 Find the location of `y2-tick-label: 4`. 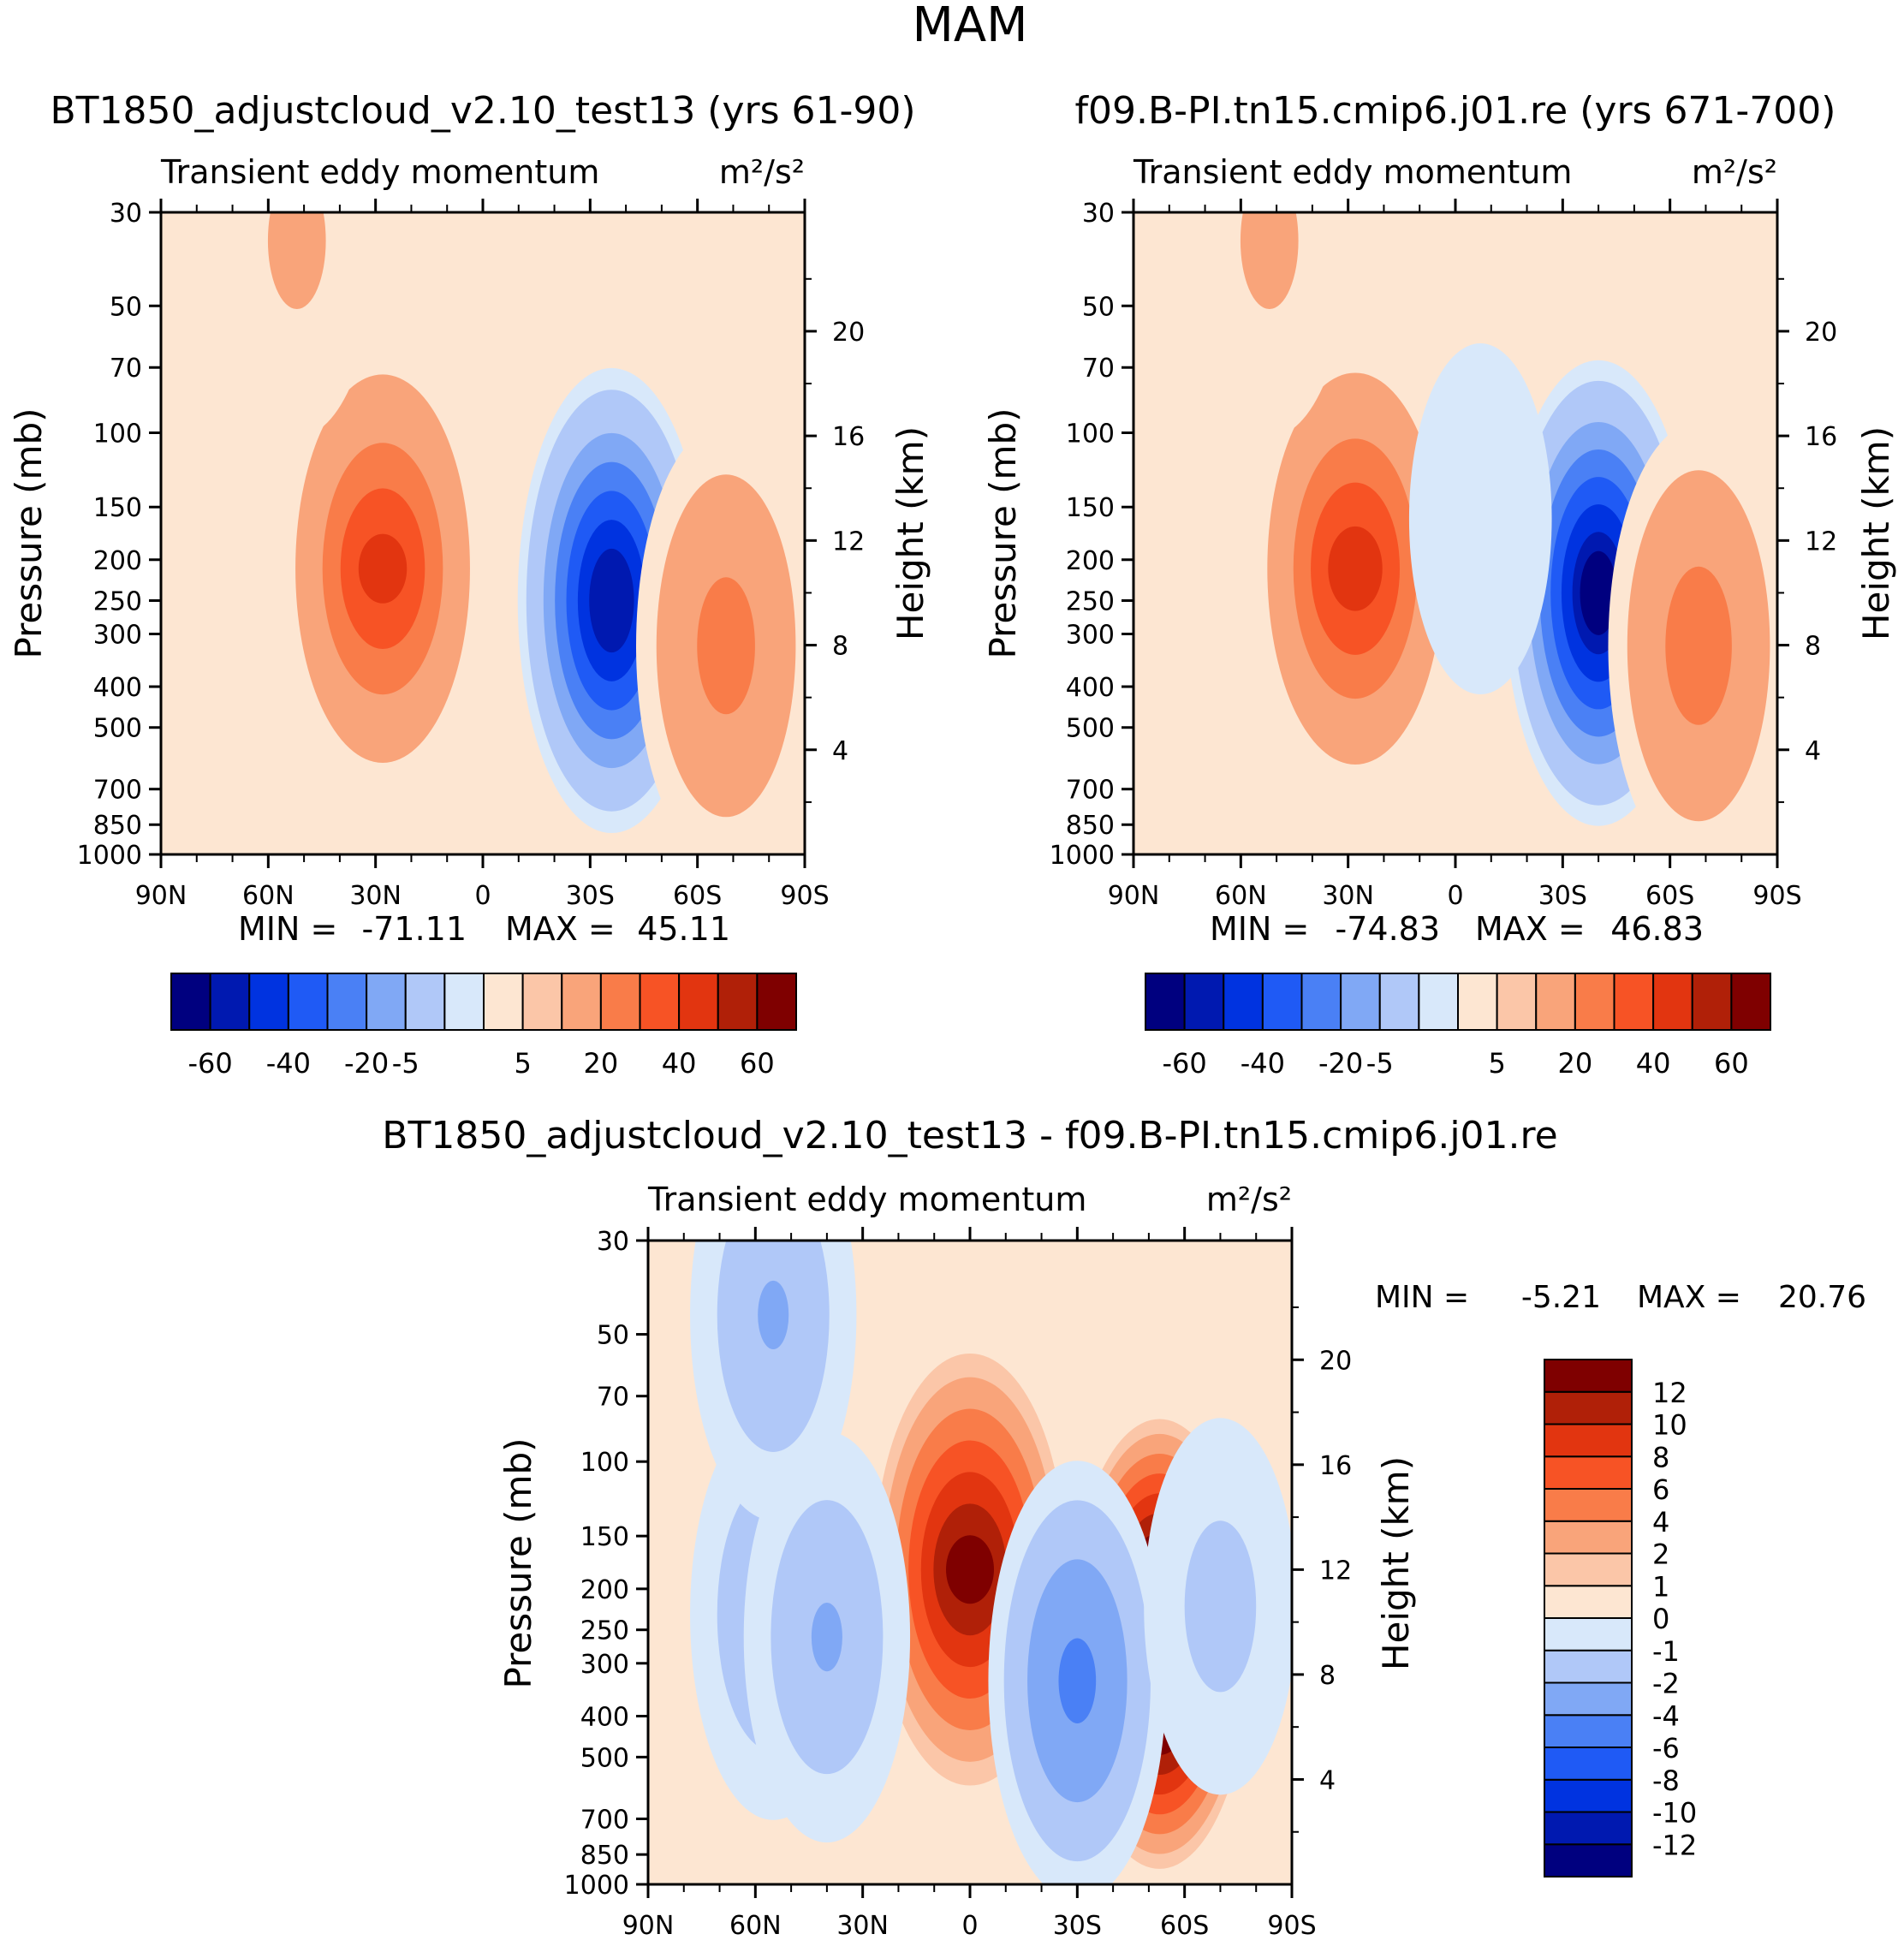

y2-tick-label: 4 is located at coordinates (840, 751).